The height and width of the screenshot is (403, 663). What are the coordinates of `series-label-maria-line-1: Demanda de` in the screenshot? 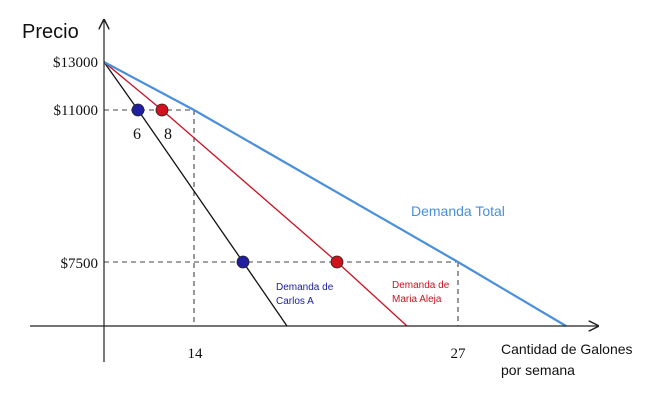 It's located at (421, 285).